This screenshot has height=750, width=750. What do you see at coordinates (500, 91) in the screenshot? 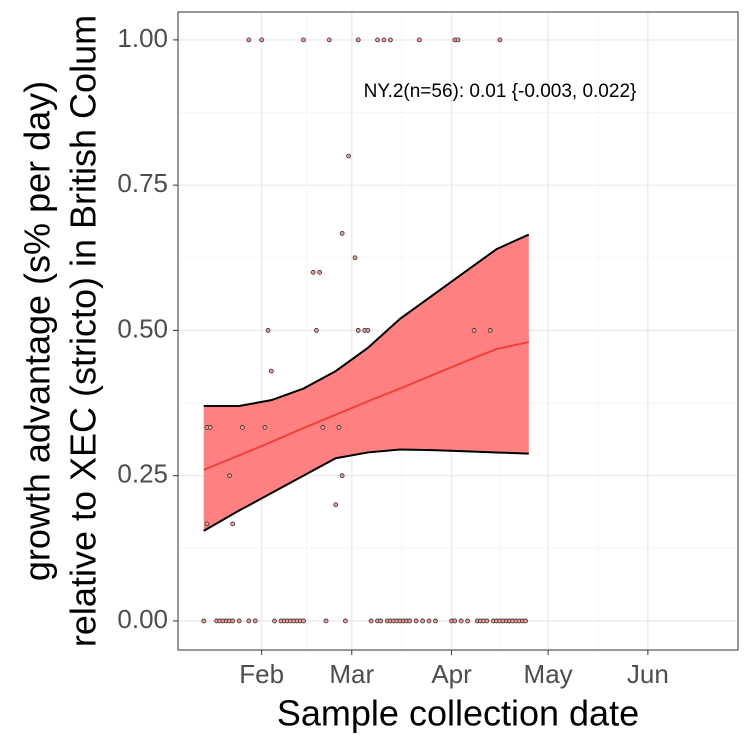
I see `annotation: NY.2(n=56): 0.01 {-0.003, 0.022}` at bounding box center [500, 91].